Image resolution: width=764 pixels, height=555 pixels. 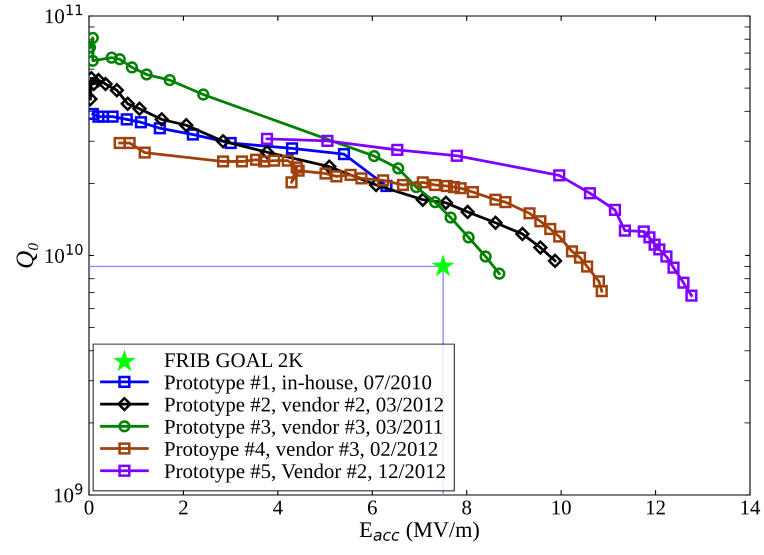 What do you see at coordinates (183, 507) in the screenshot?
I see `x-tick-label: 2` at bounding box center [183, 507].